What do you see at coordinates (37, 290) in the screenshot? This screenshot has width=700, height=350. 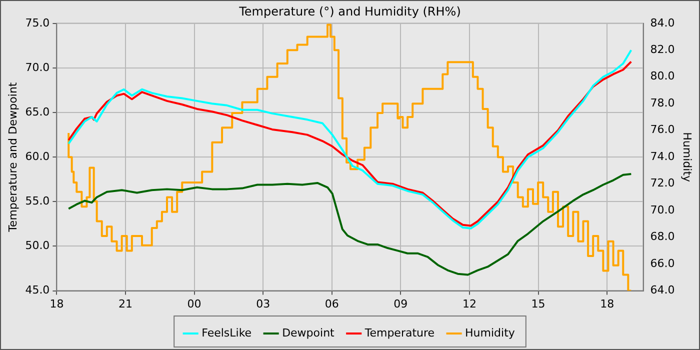 I see `y-tick-label: 45.0` at bounding box center [37, 290].